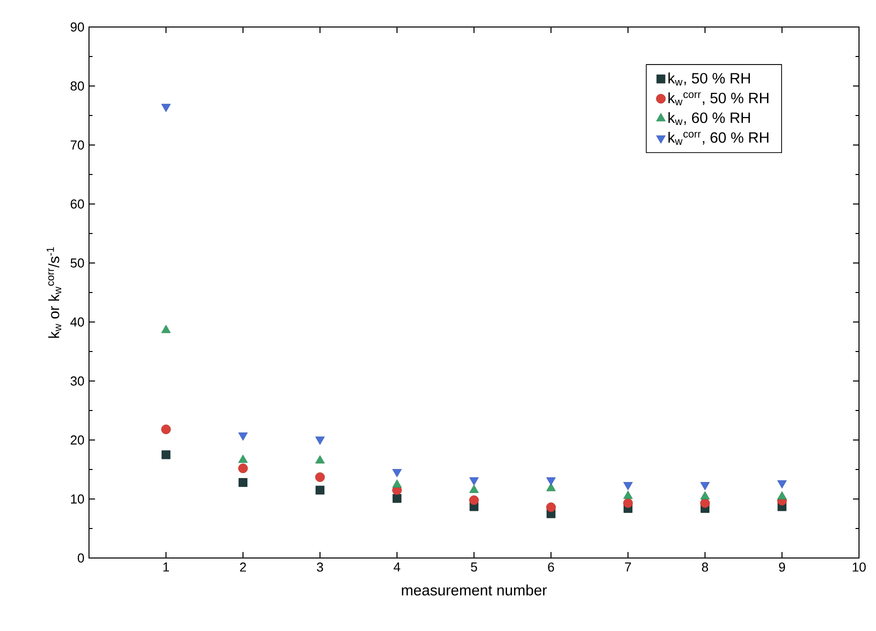 This screenshot has width=876, height=631. What do you see at coordinates (77, 145) in the screenshot?
I see `y-tick-label: 70` at bounding box center [77, 145].